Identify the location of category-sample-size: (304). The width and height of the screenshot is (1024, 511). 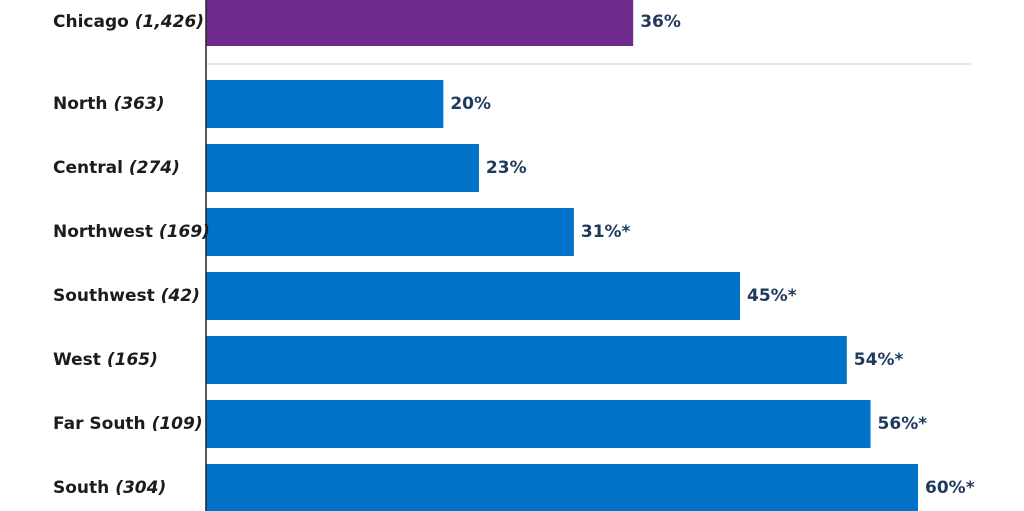
(140, 488).